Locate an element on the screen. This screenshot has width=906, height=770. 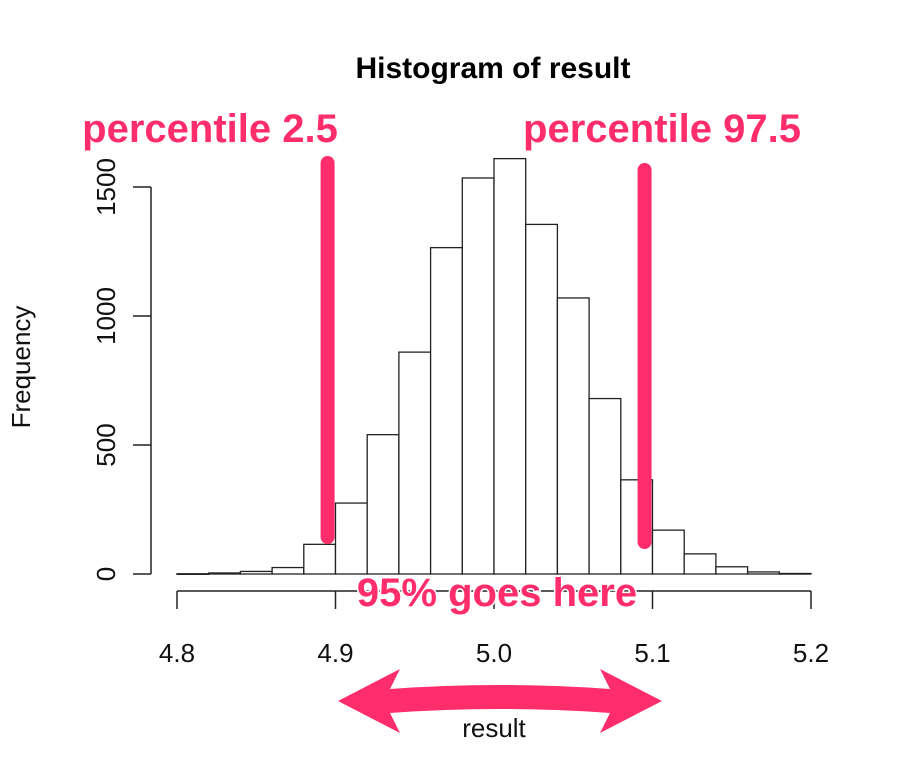
x-axis-label: result is located at coordinates (494, 728).